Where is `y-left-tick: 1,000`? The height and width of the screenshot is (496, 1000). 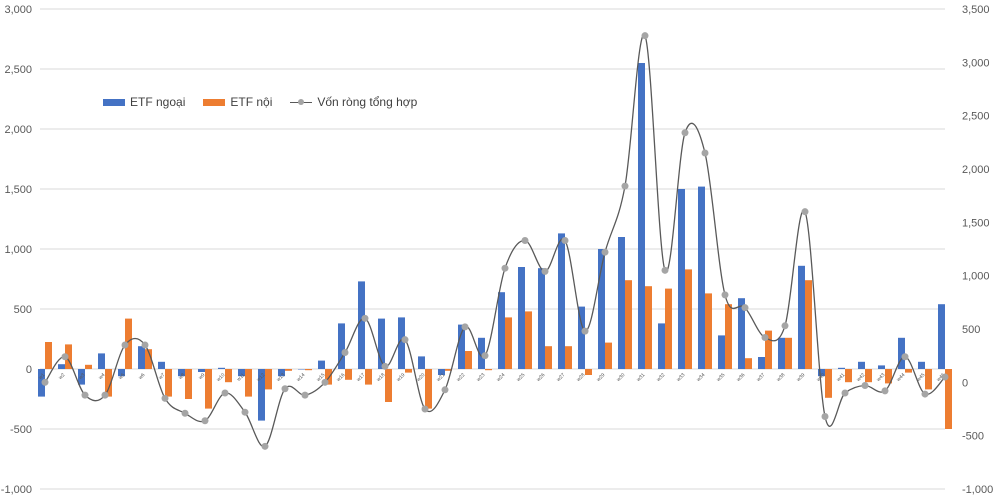
y-left-tick: 1,000 is located at coordinates (18, 250).